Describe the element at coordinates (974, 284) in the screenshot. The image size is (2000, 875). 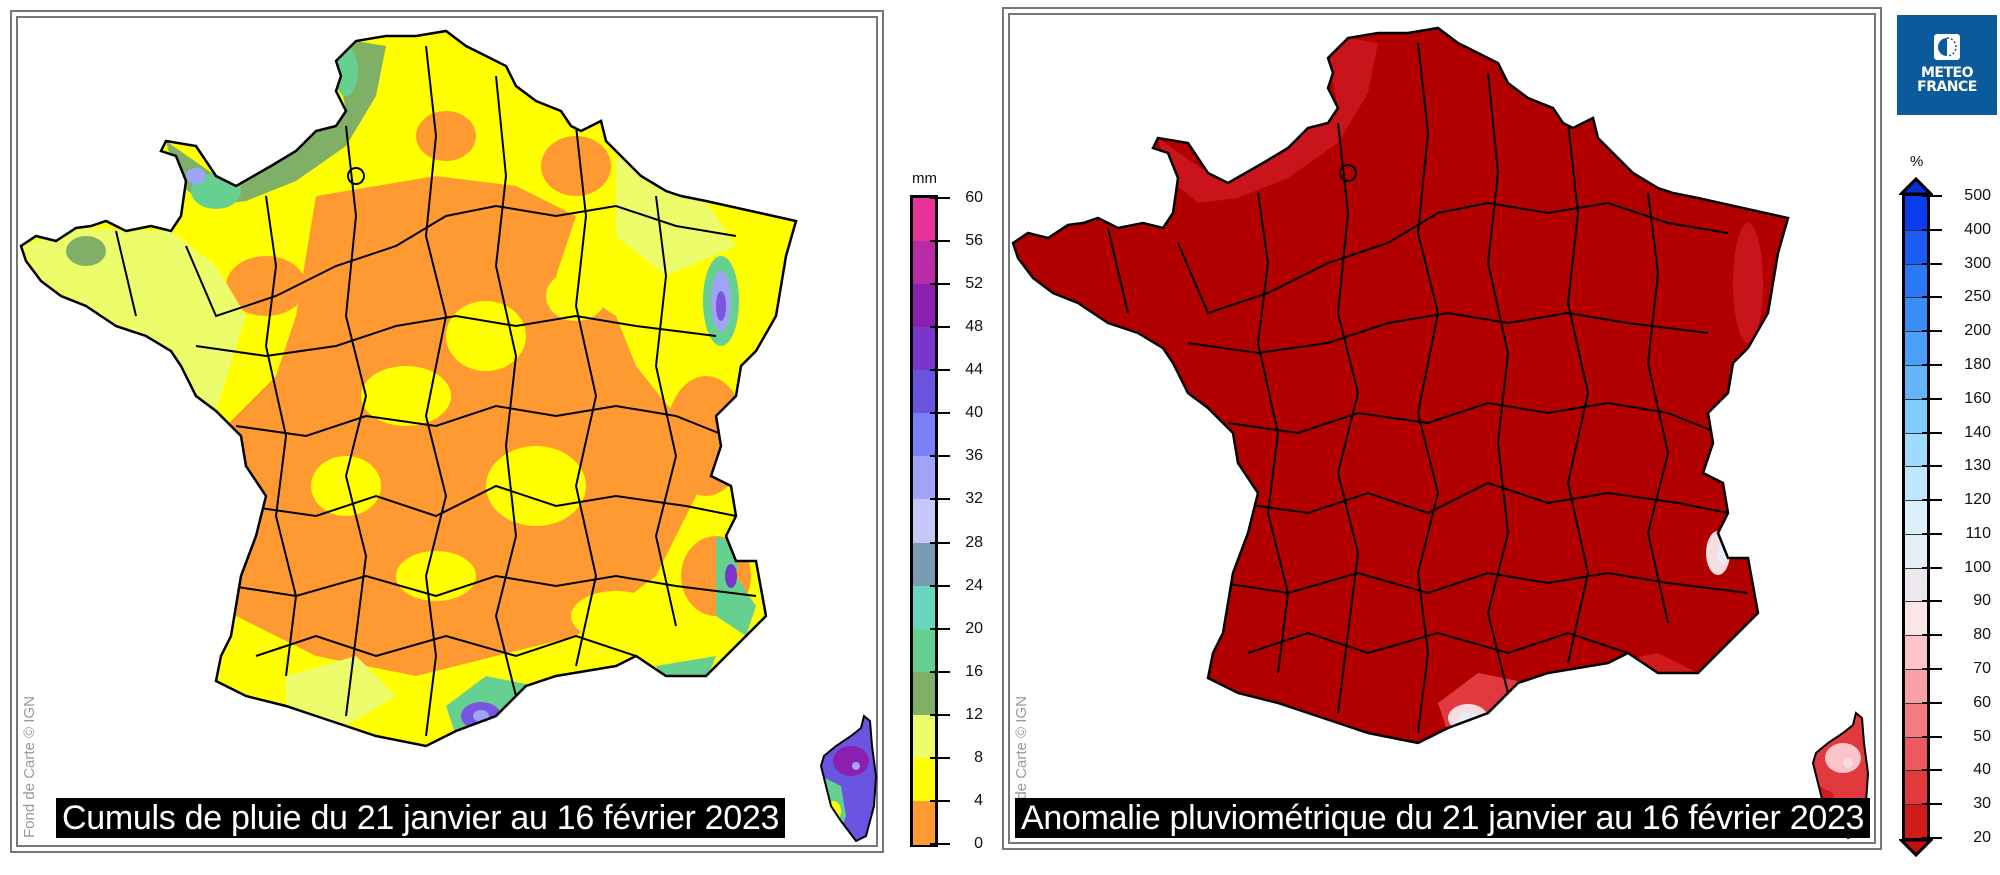
I see `legend-tick-label: 52` at that location.